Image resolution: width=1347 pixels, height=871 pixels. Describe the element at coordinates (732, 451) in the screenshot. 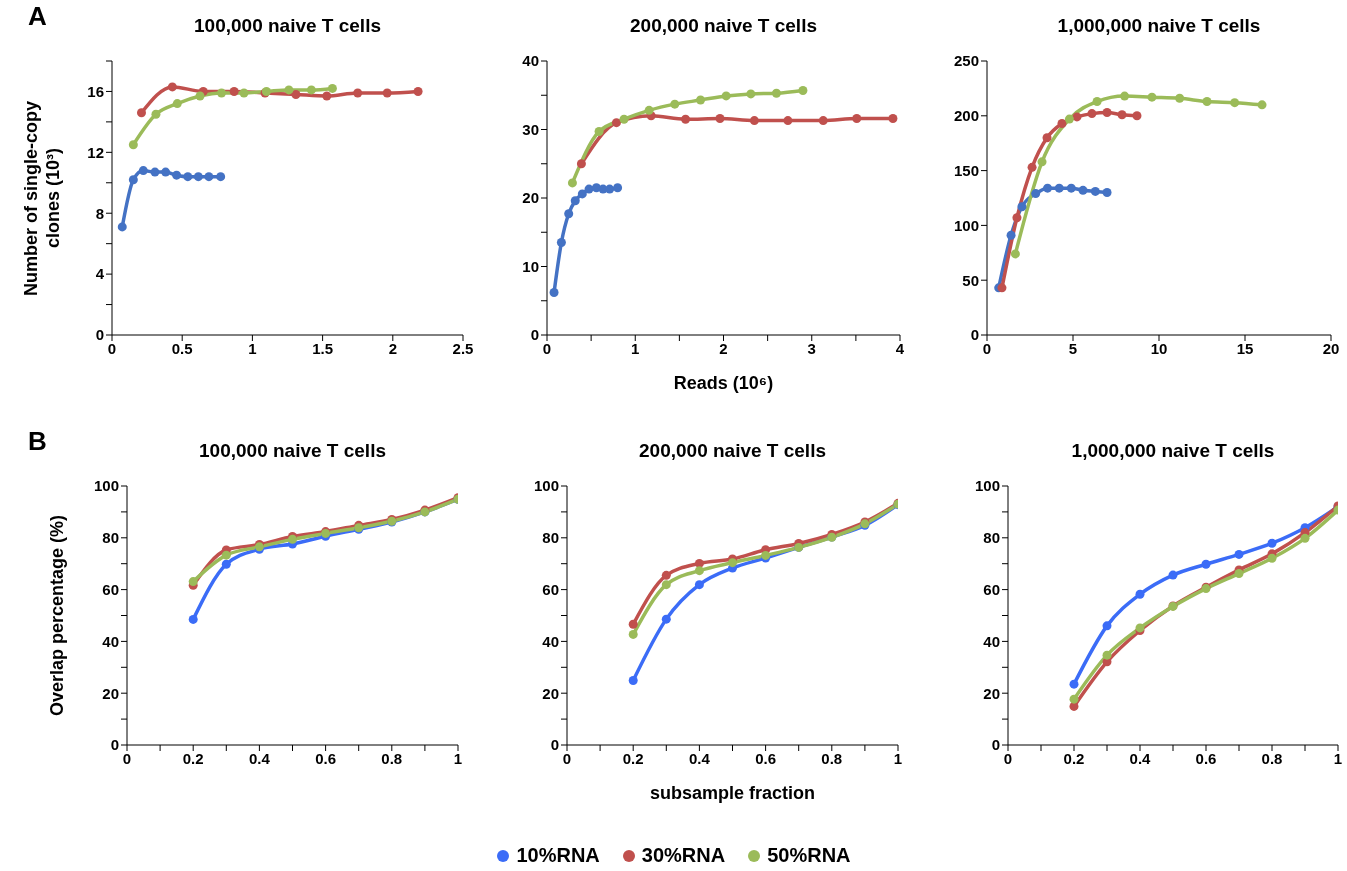

I see `chart-title: 200,000 naive T cells` at that location.